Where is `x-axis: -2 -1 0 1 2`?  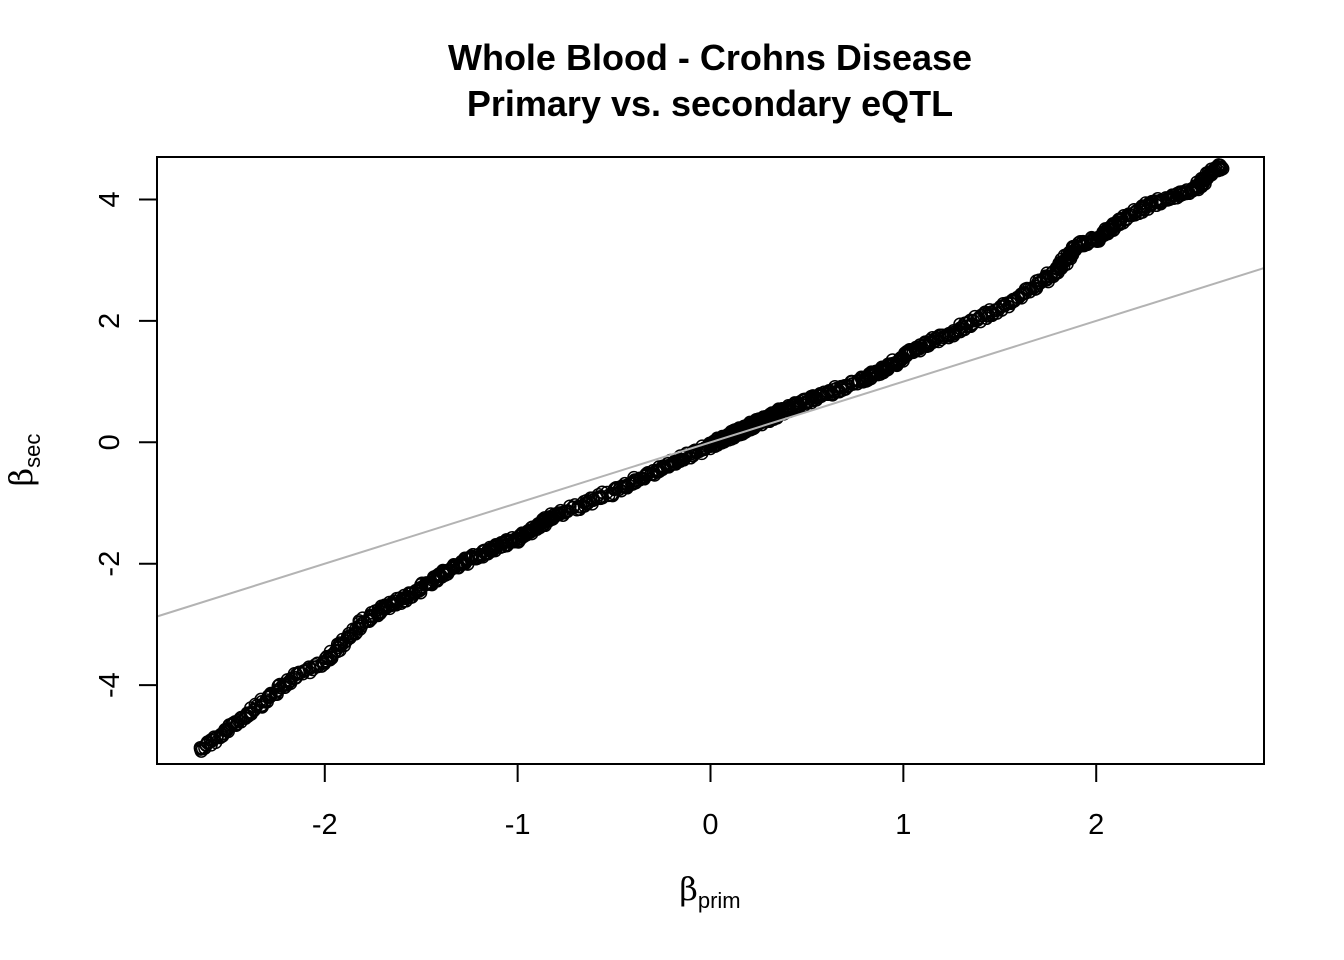
x-axis: -2 -1 0 1 2 is located at coordinates (708, 802).